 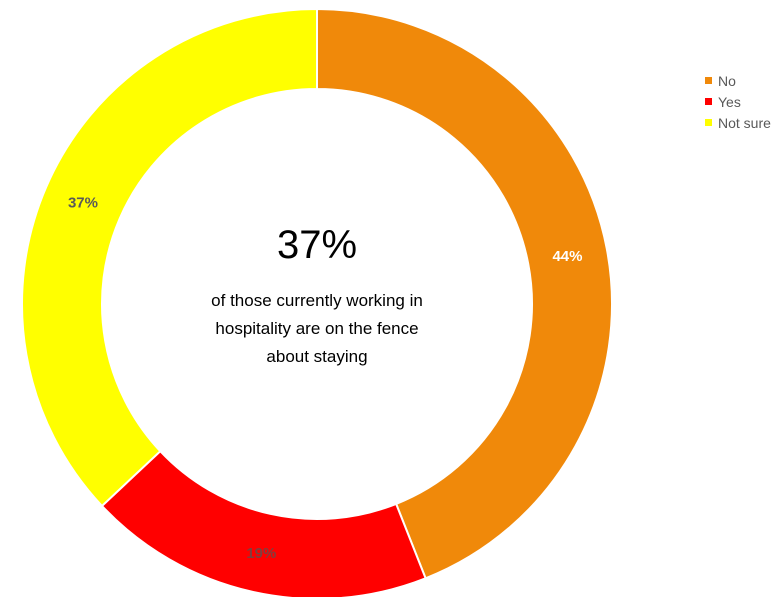 I want to click on legend-item-not-sure: Not sure, so click(x=738, y=122).